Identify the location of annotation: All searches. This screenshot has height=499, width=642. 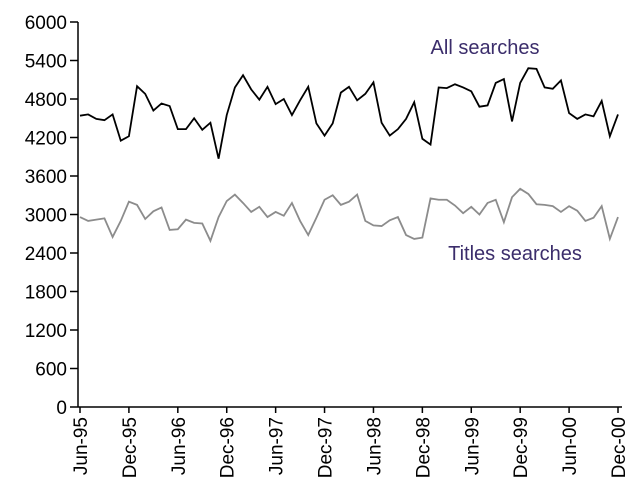
(485, 48).